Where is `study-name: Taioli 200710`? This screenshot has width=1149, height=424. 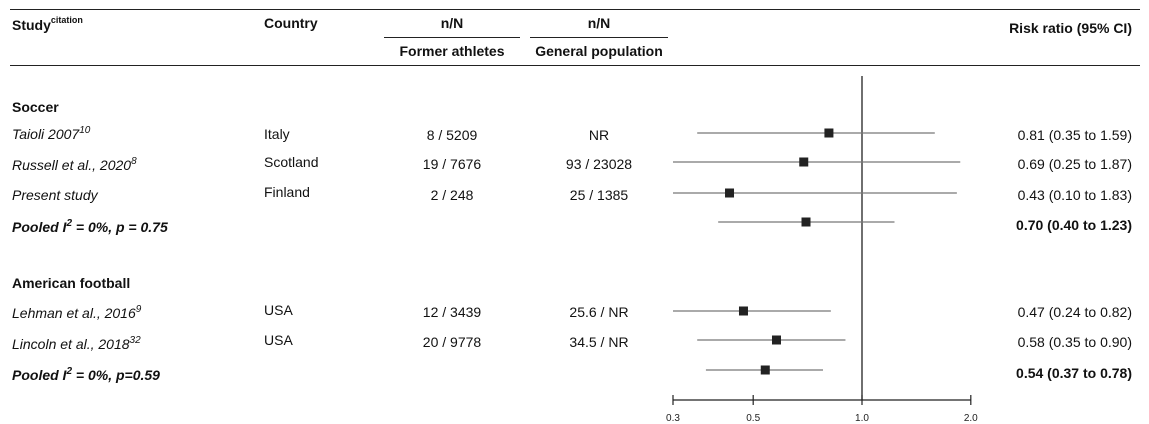
study-name: Taioli 200710 is located at coordinates (51, 133).